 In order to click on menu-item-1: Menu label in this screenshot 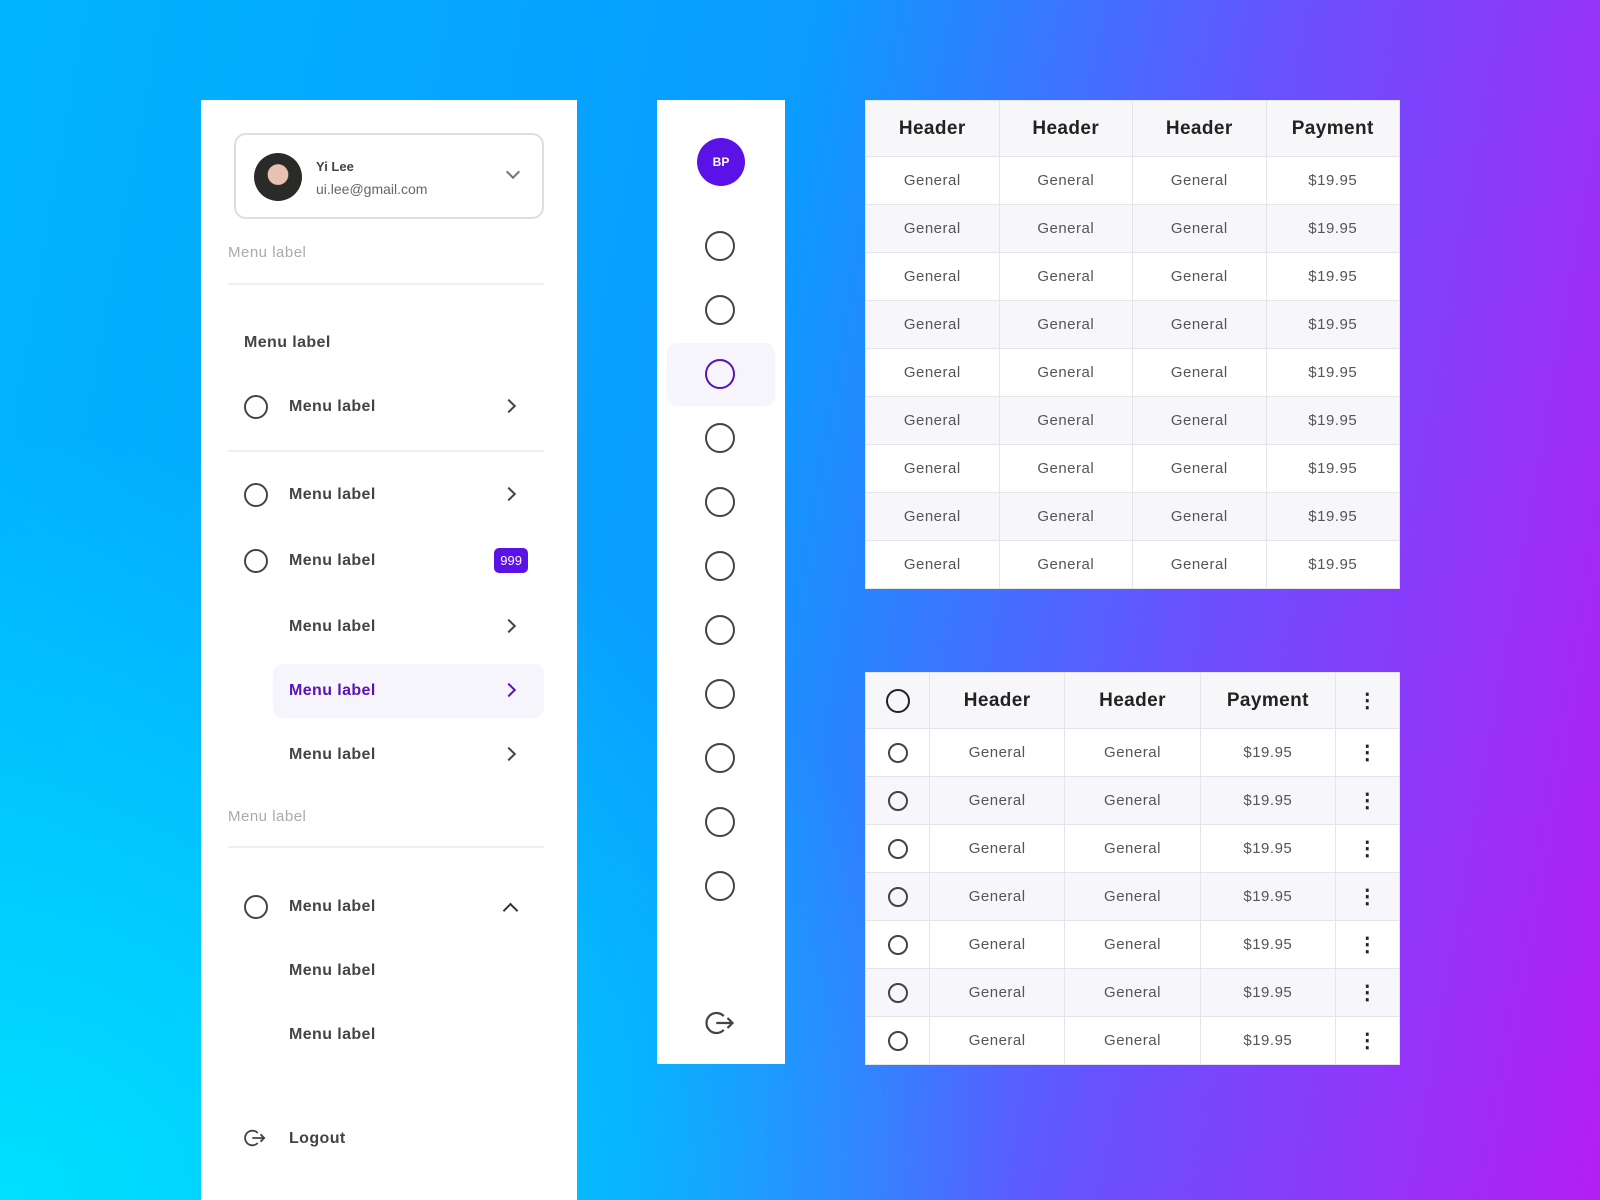, I will do `click(386, 407)`.